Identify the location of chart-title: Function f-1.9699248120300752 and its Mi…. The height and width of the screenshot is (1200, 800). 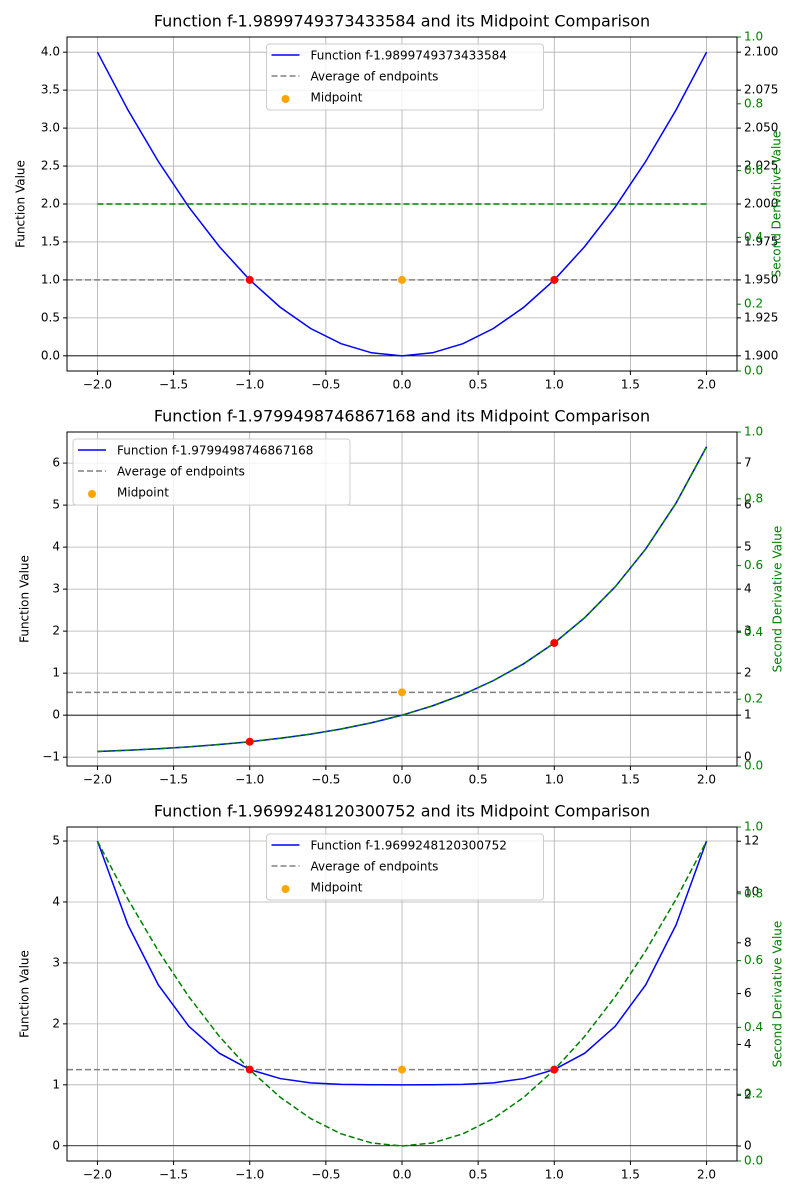
(402, 811).